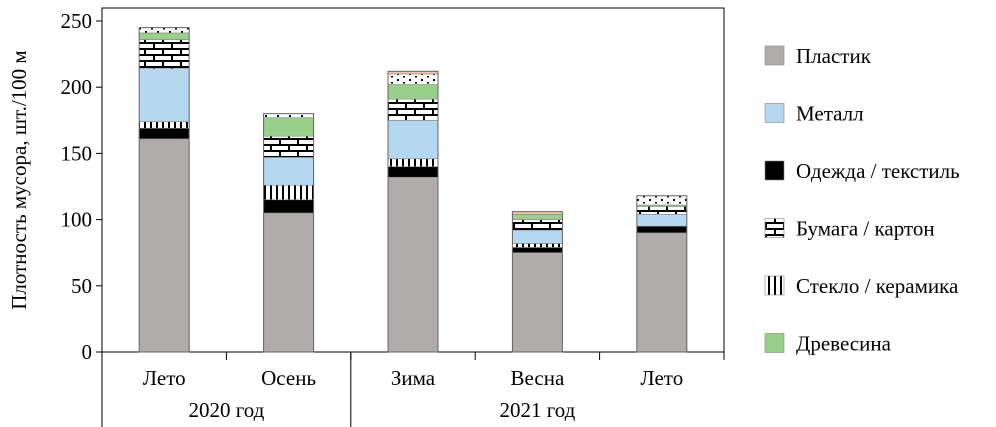  I want to click on y-tick-label: 150, so click(77, 153).